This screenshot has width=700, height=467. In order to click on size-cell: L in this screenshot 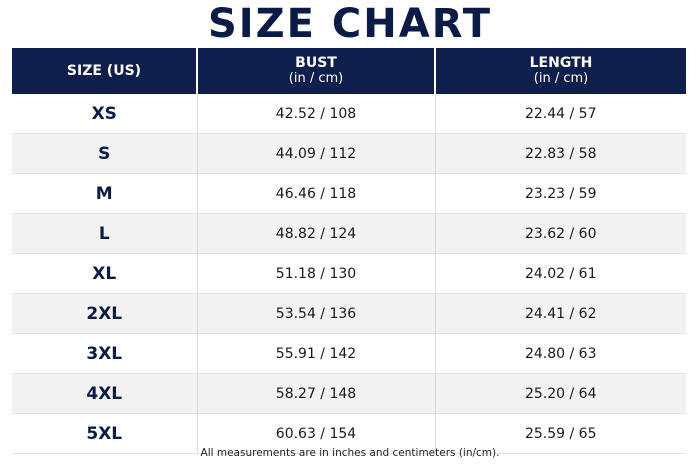, I will do `click(105, 233)`.